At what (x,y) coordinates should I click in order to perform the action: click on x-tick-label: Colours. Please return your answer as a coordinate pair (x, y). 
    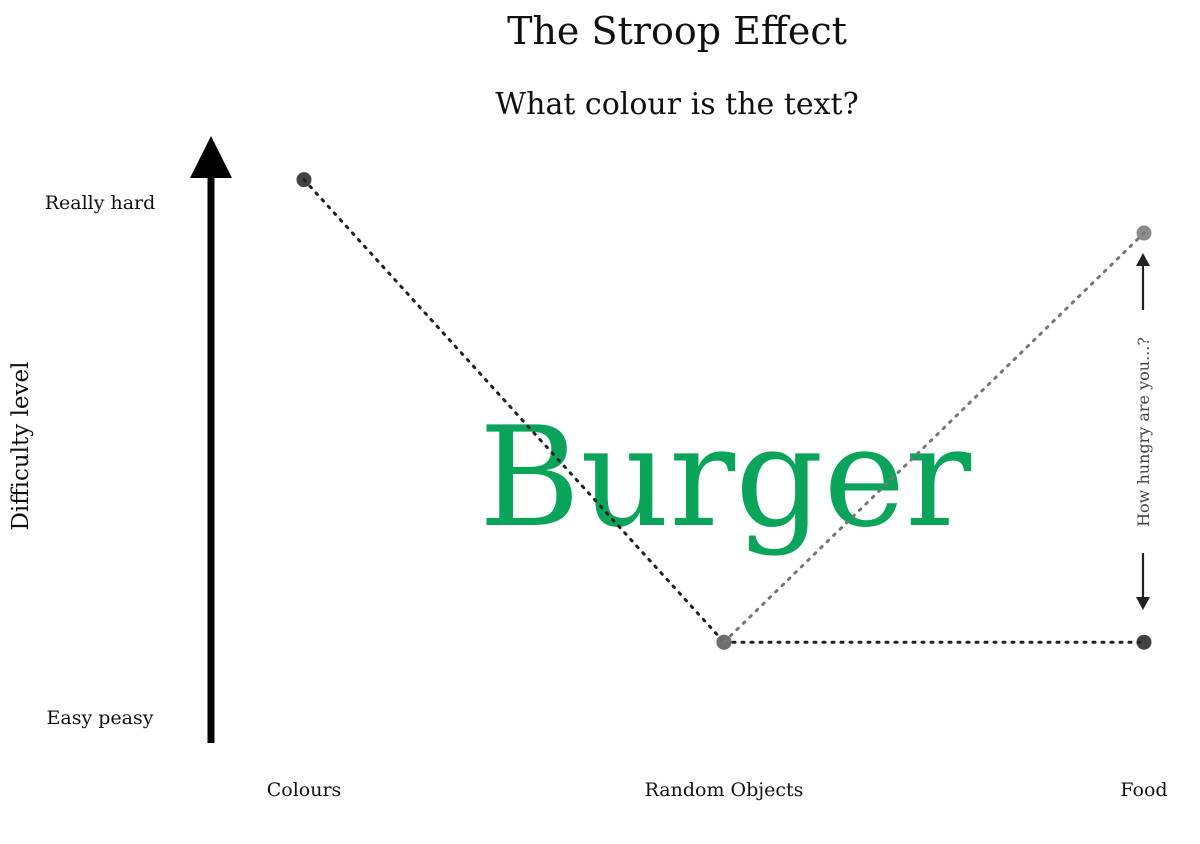
    Looking at the image, I should click on (304, 790).